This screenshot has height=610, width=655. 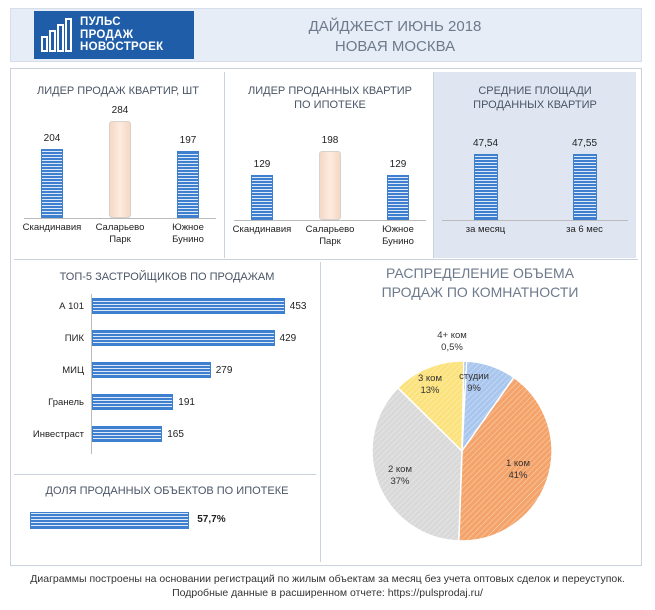 What do you see at coordinates (73, 370) in the screenshot?
I see `category-label: МИЦ` at bounding box center [73, 370].